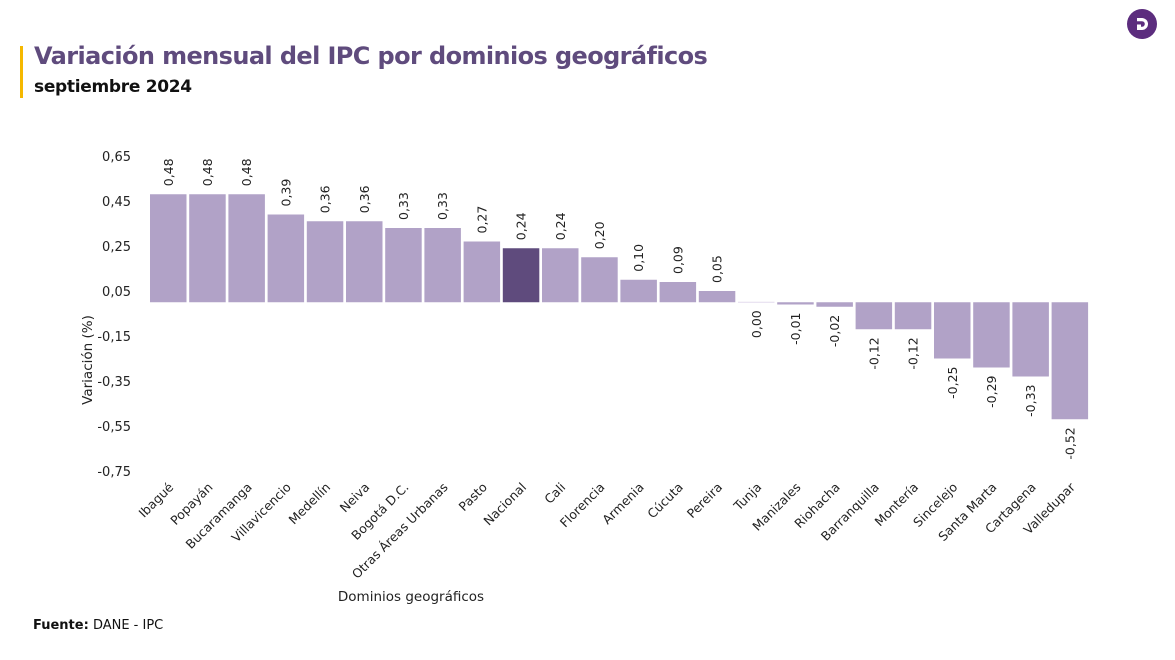 Image resolution: width=1175 pixels, height=660 pixels. I want to click on value-label: 0,00, so click(756, 324).